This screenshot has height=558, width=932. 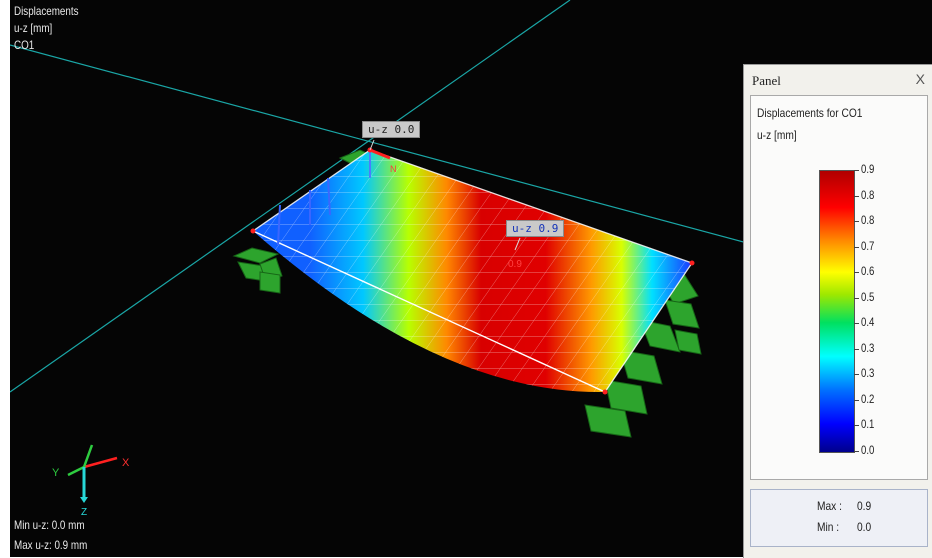 I want to click on panel-close-icon: X, so click(x=920, y=79).